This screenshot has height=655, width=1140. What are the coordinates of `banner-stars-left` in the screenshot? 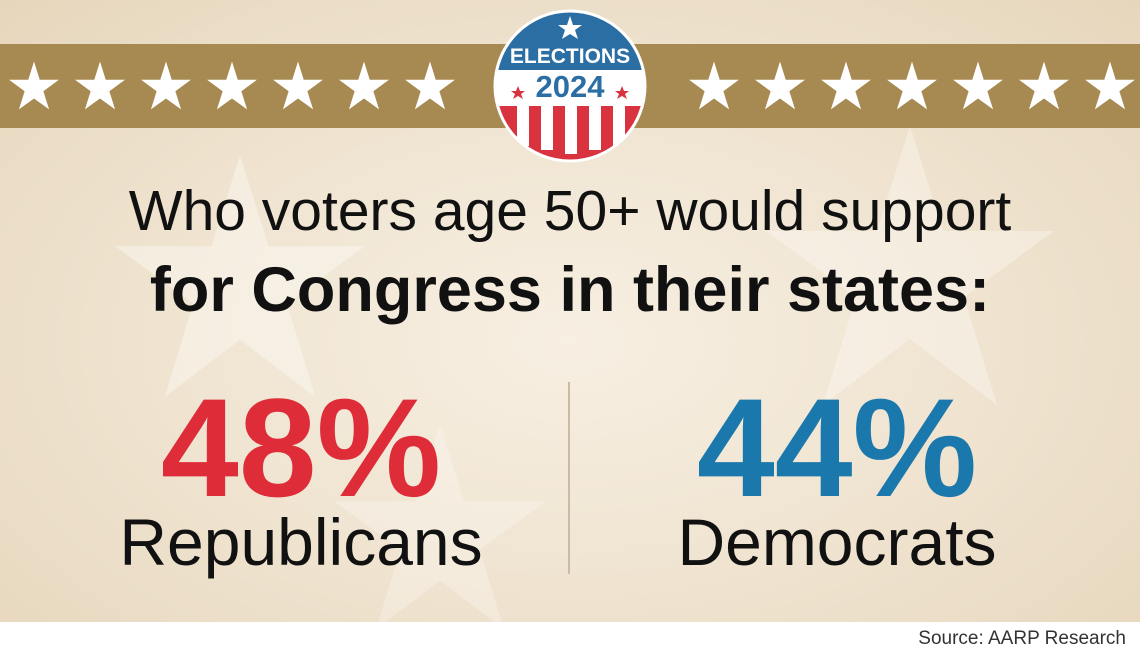 It's located at (233, 86).